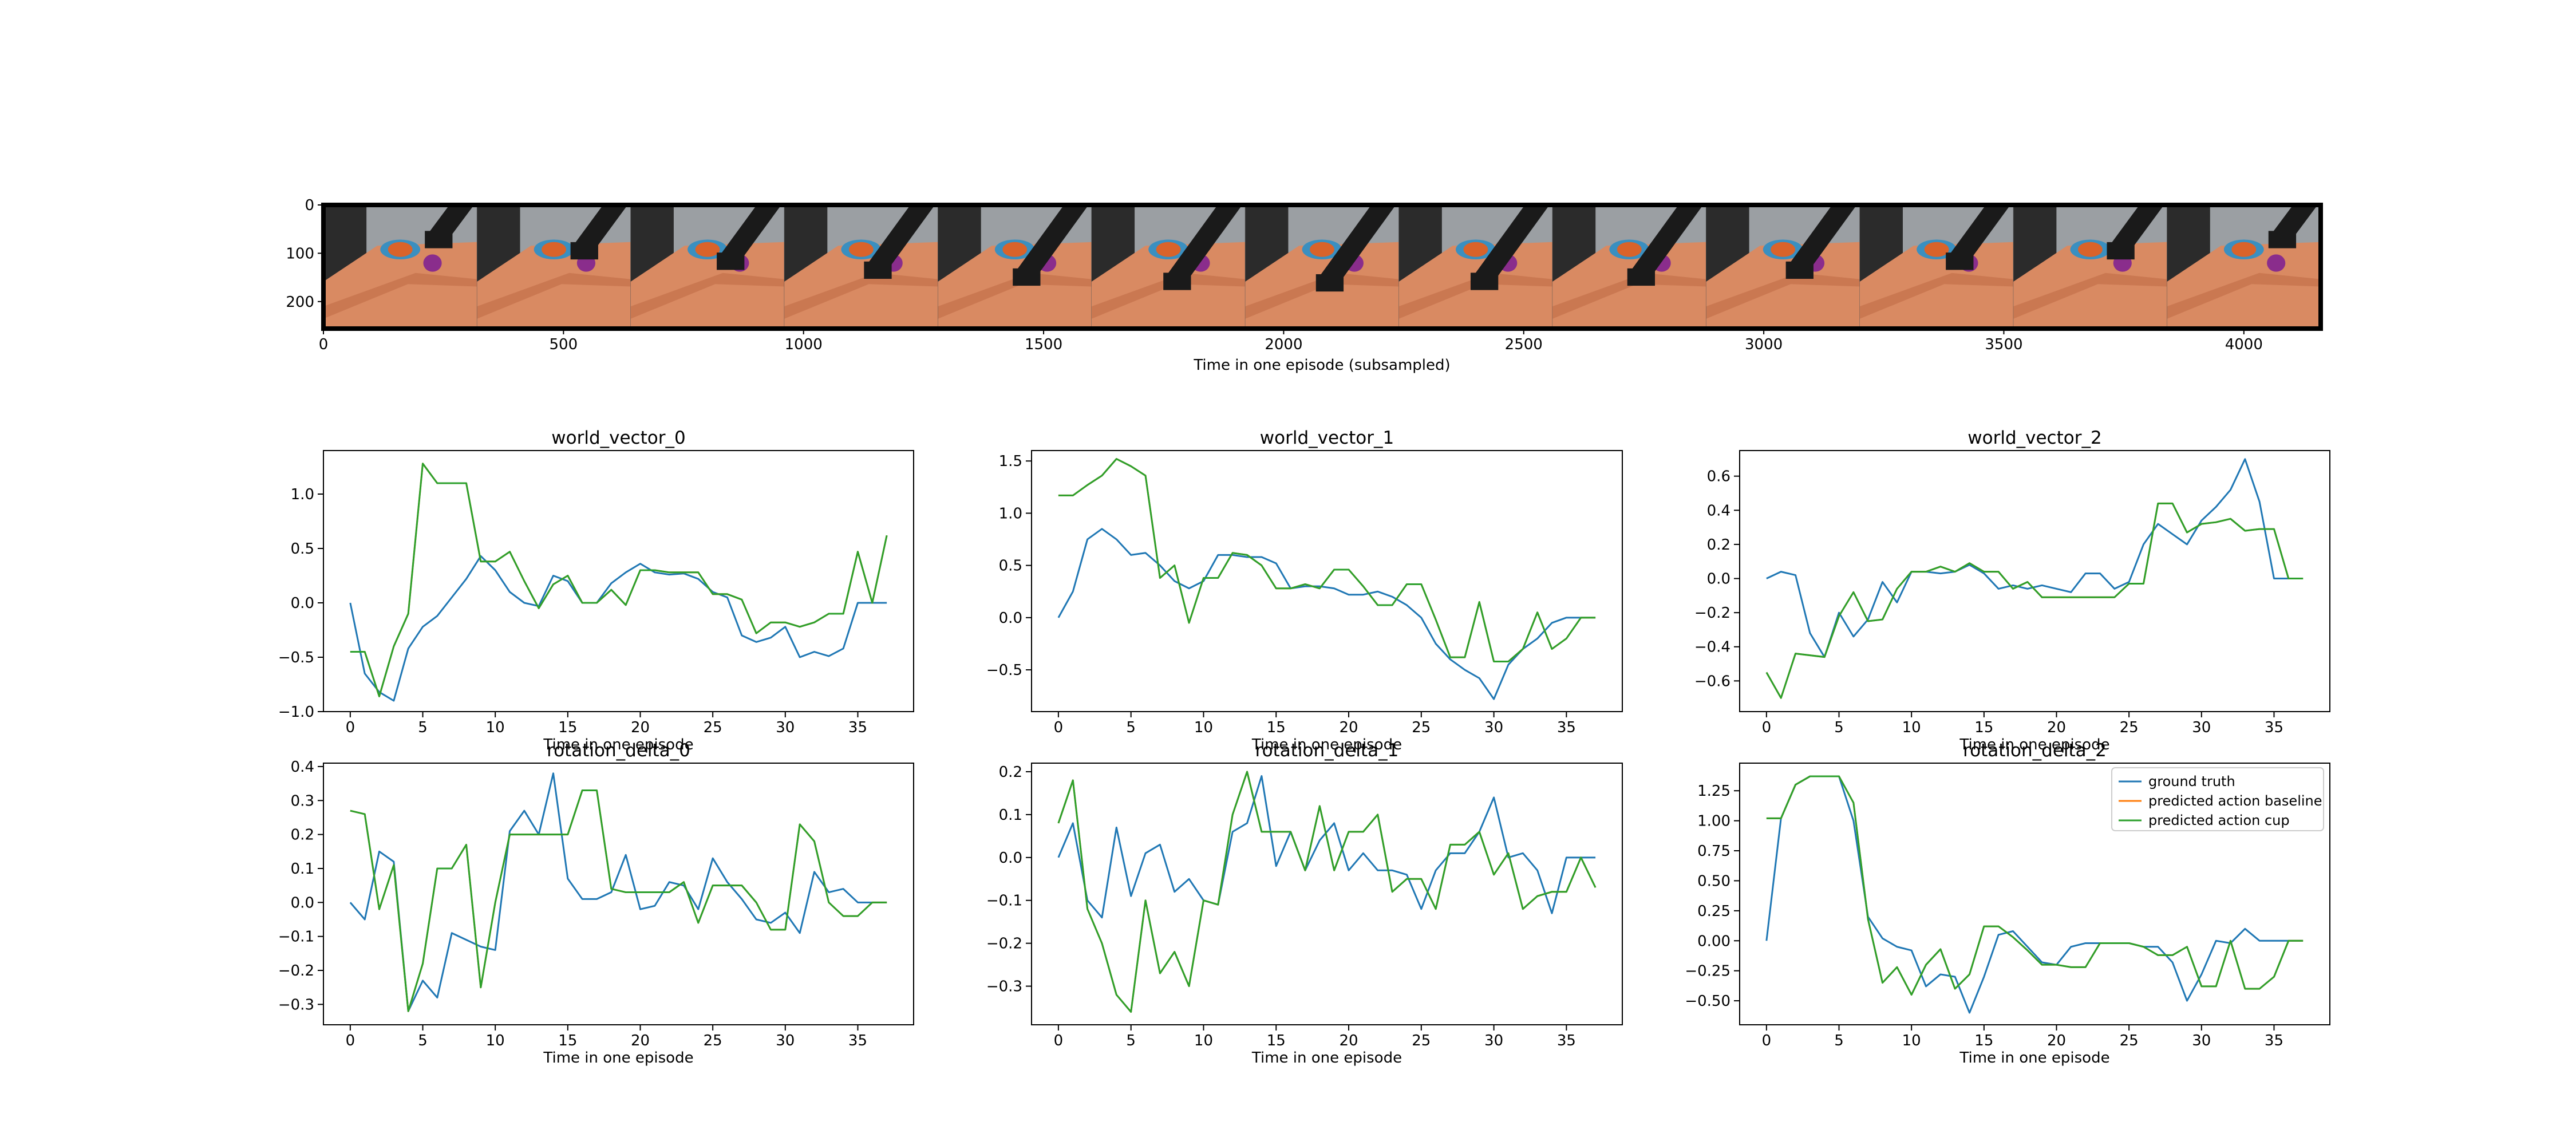 The height and width of the screenshot is (1145, 2576). I want to click on y-tick-label: 1.25, so click(1713, 792).